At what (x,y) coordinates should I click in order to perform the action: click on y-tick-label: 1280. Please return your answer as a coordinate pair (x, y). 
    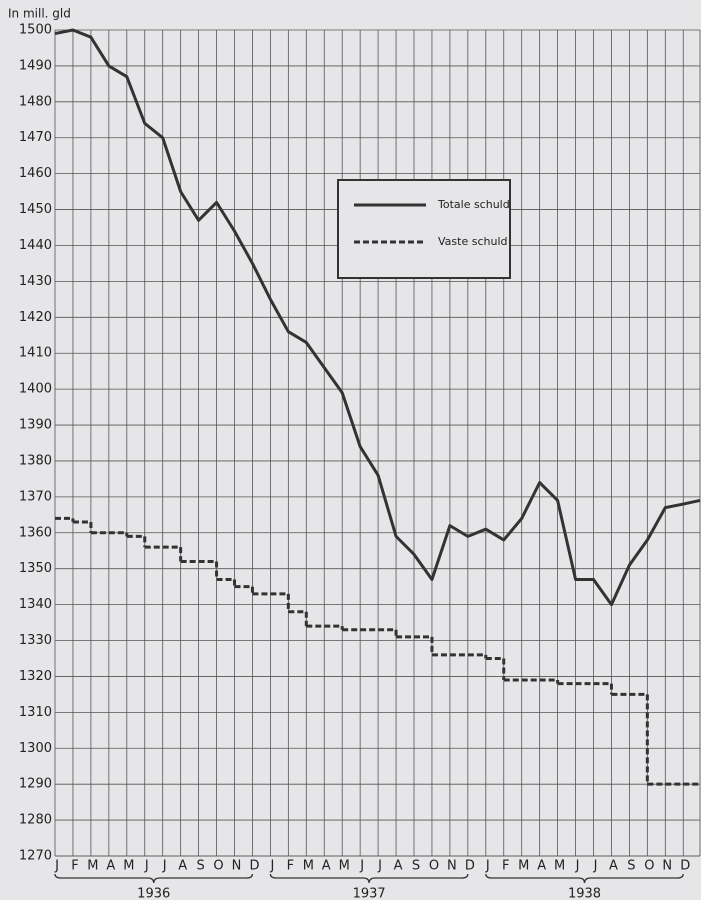
    Looking at the image, I should click on (35, 820).